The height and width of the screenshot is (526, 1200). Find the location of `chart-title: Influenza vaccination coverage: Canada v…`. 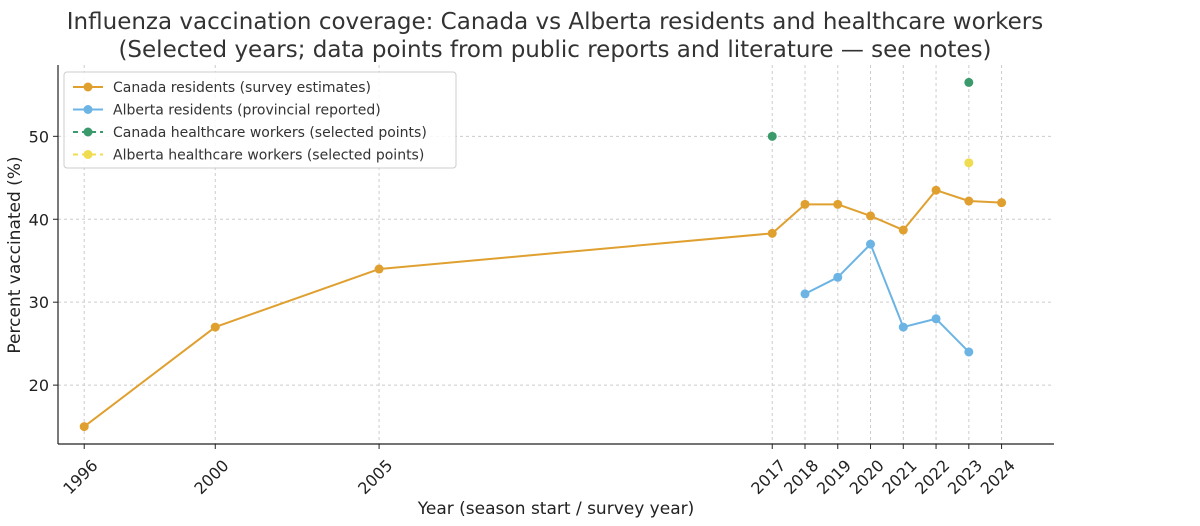

chart-title: Influenza vaccination coverage: Canada v… is located at coordinates (555, 22).